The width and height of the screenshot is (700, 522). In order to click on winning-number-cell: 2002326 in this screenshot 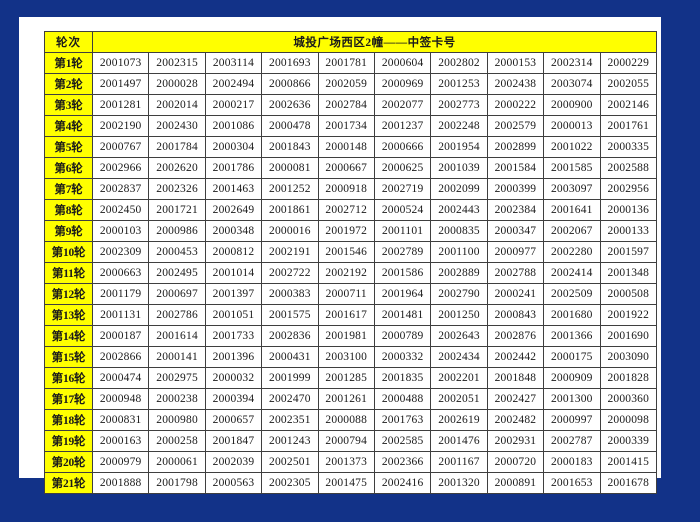, I will do `click(177, 189)`.